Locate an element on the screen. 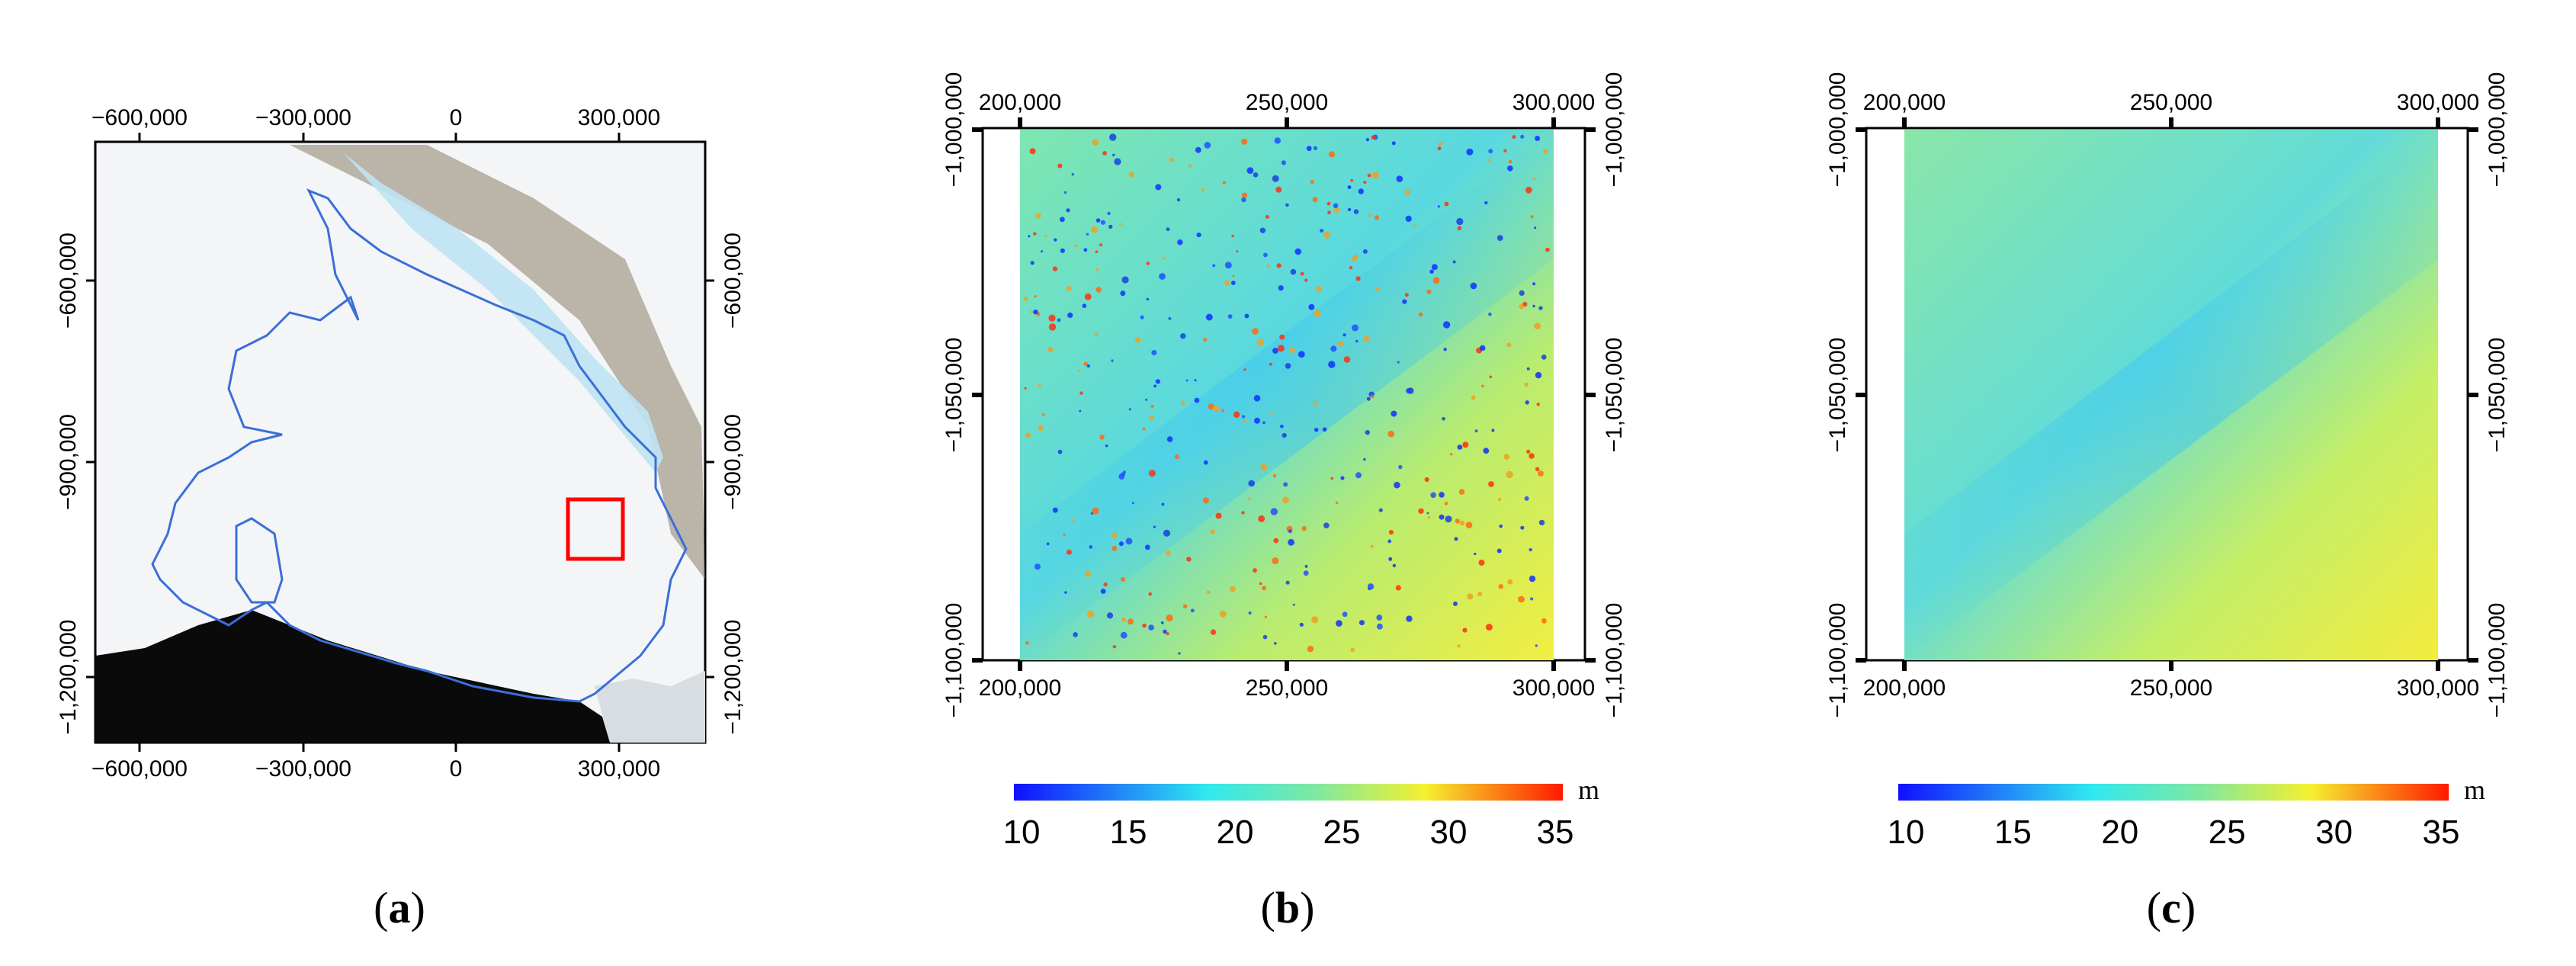 The image size is (2576, 966). panel-b-colorbar-tick-label: 30 is located at coordinates (1449, 833).